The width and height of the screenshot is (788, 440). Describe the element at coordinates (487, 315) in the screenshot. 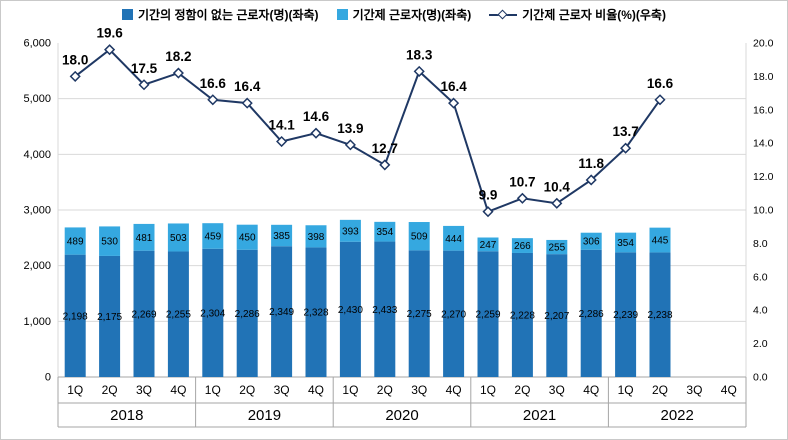

I see `bar-label-permanent: 2,259` at that location.